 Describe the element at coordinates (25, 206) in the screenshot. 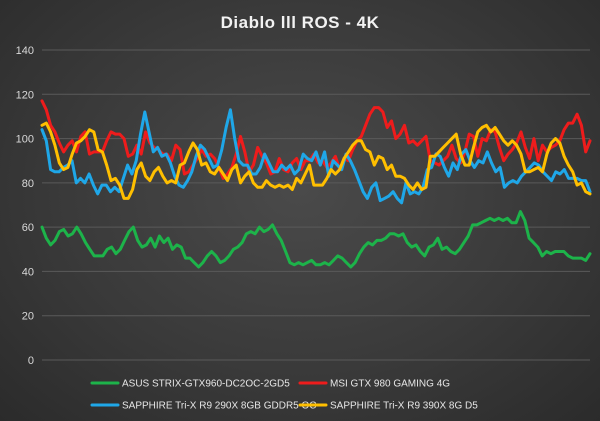

I see `y-axis-ticks: 0 20 40 60 80 100 120 140` at that location.